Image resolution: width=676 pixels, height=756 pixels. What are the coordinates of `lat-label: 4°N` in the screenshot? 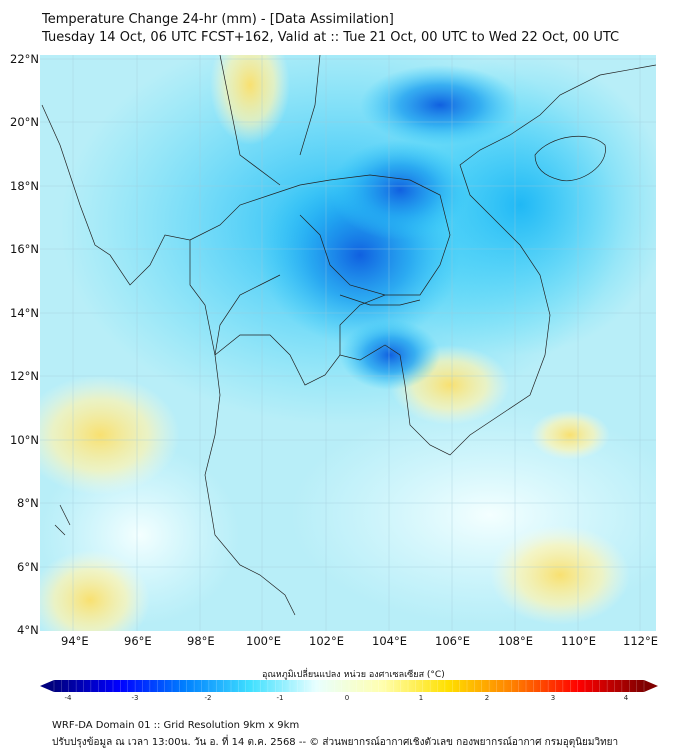 It's located at (28, 630).